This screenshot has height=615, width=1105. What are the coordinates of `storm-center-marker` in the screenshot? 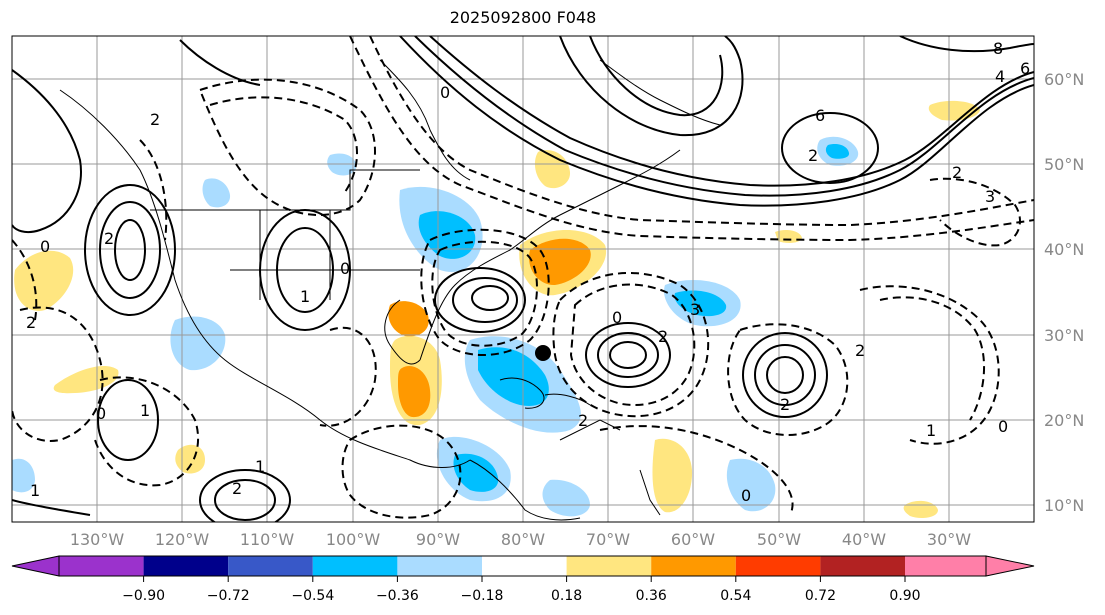 It's located at (543, 353).